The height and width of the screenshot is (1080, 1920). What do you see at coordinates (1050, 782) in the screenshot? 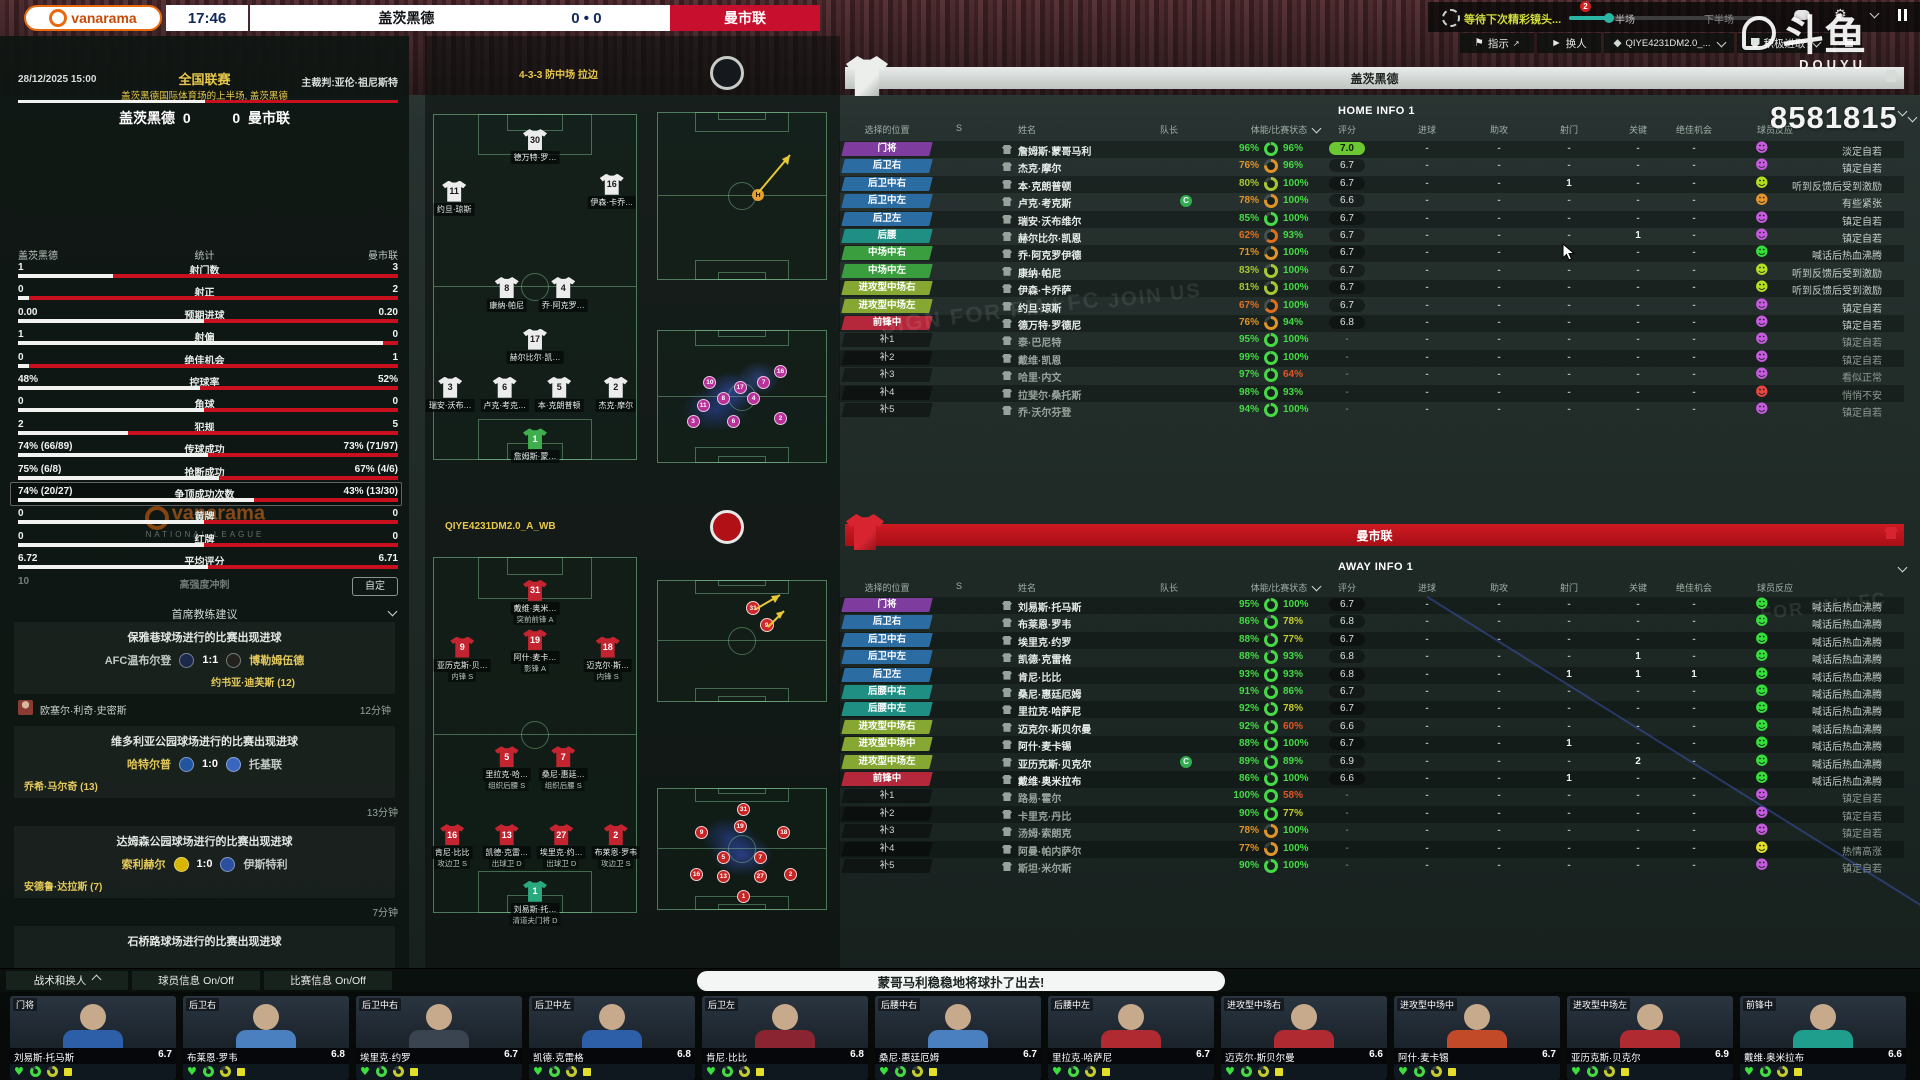
I see `player-name: 戴维·奥米拉布` at bounding box center [1050, 782].